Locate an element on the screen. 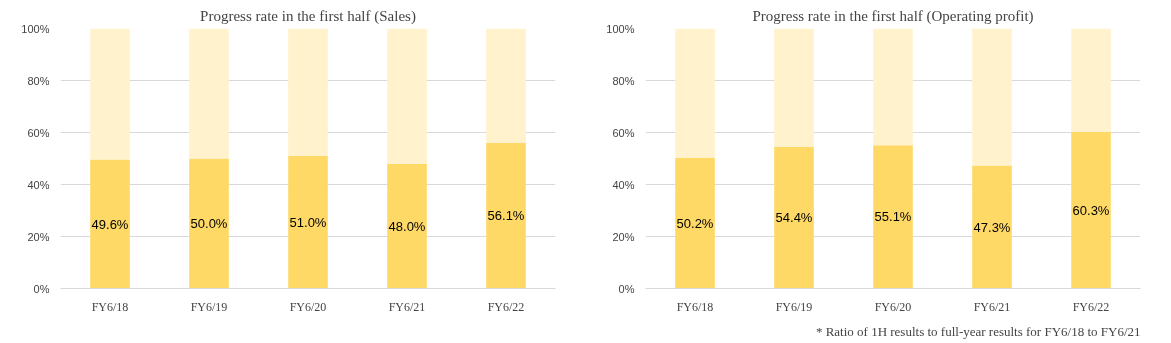  chart-title: Progress rate in the first half (Sales) is located at coordinates (308, 16).